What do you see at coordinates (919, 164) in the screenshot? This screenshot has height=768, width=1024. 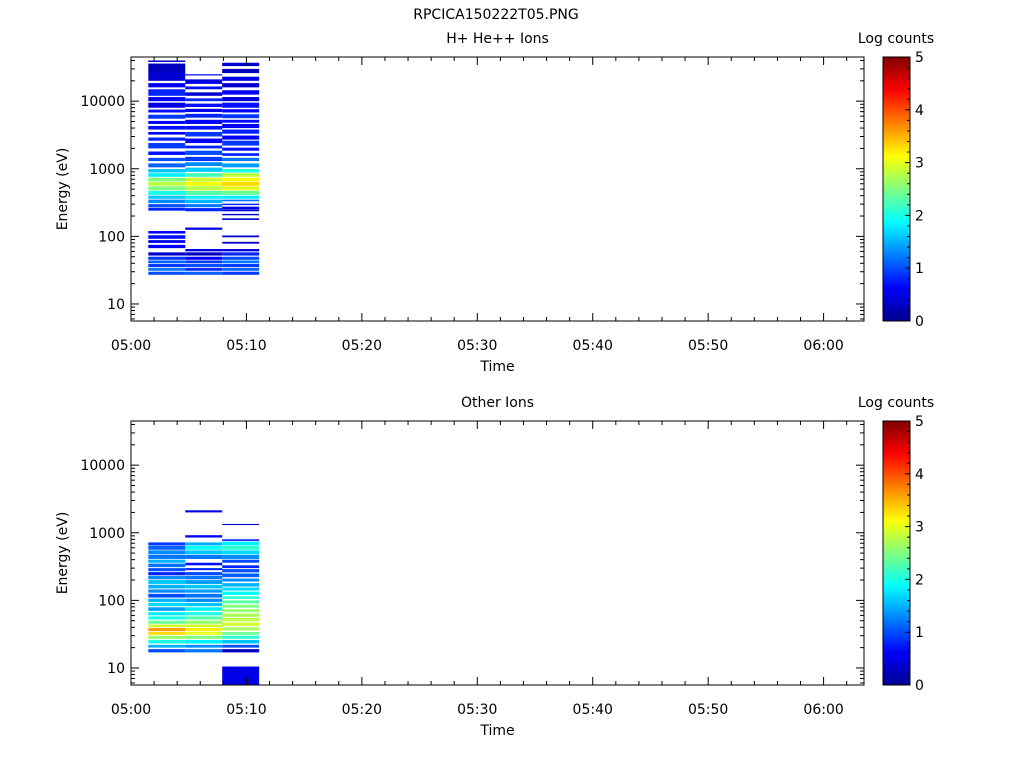 I see `colorbar-tick-label: 3` at bounding box center [919, 164].